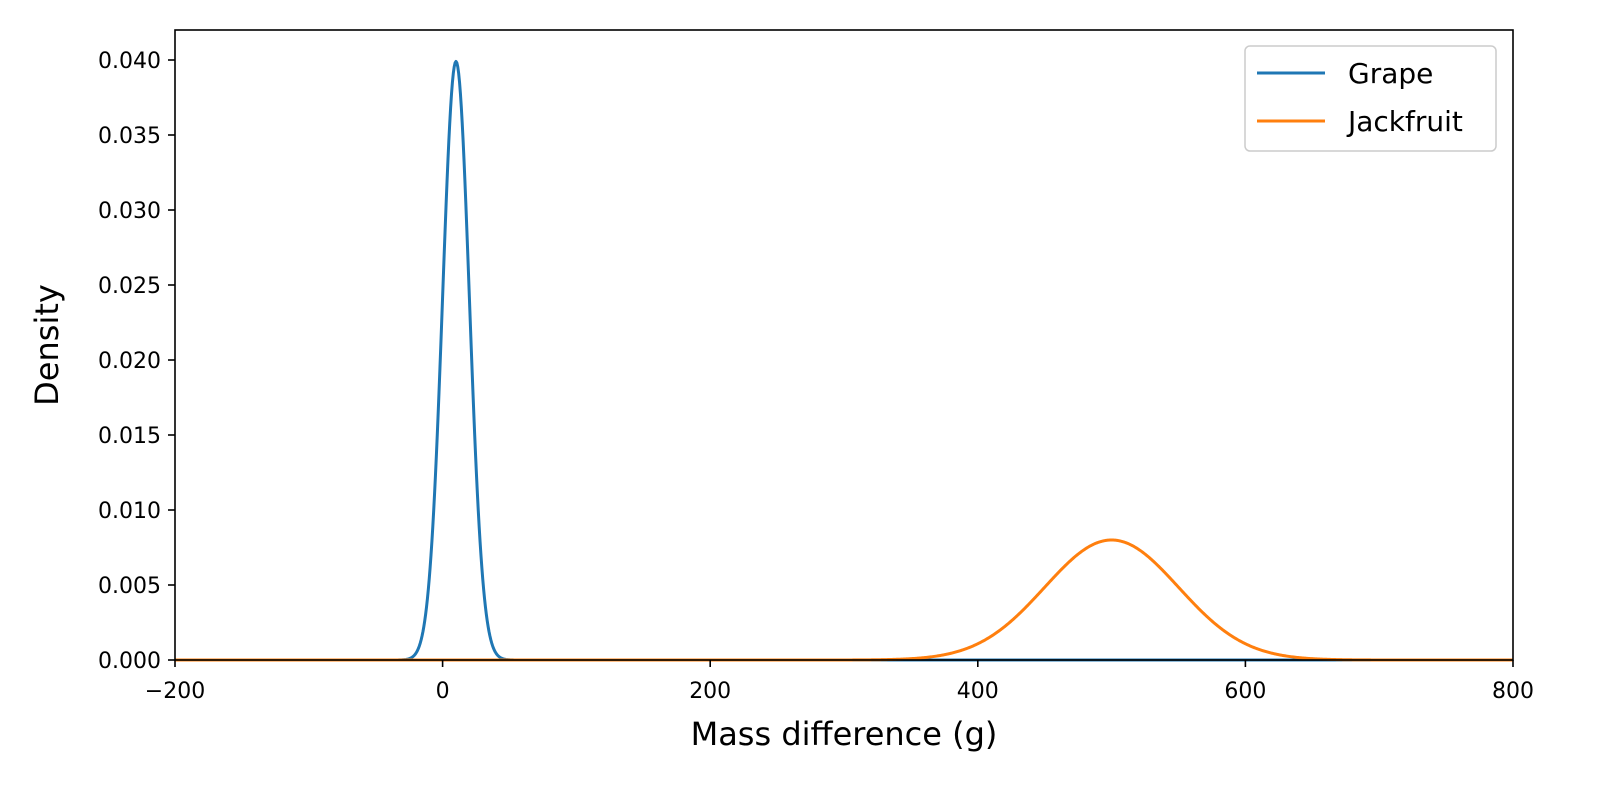  Describe the element at coordinates (129, 211) in the screenshot. I see `y-tick-label: 0.030` at that location.